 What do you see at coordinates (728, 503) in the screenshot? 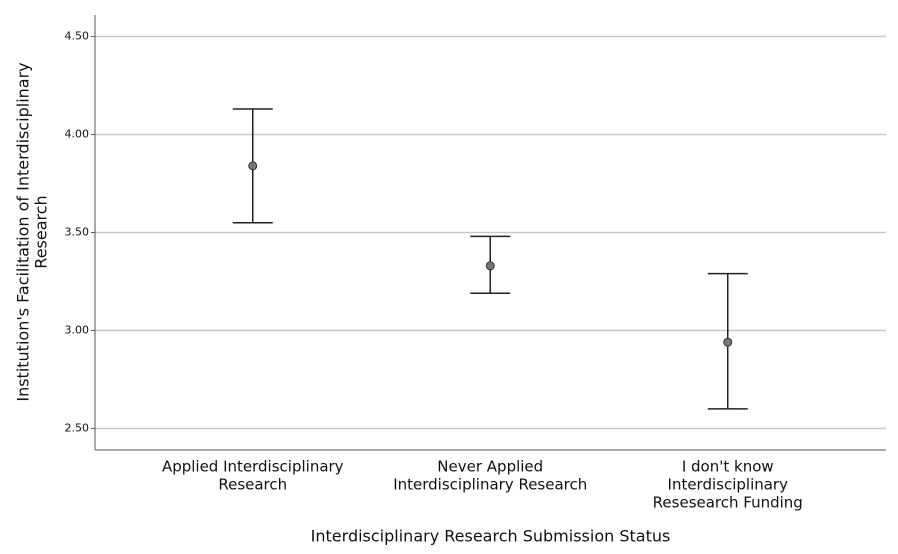
I see `x-tick-label: Resesearch Funding` at bounding box center [728, 503].